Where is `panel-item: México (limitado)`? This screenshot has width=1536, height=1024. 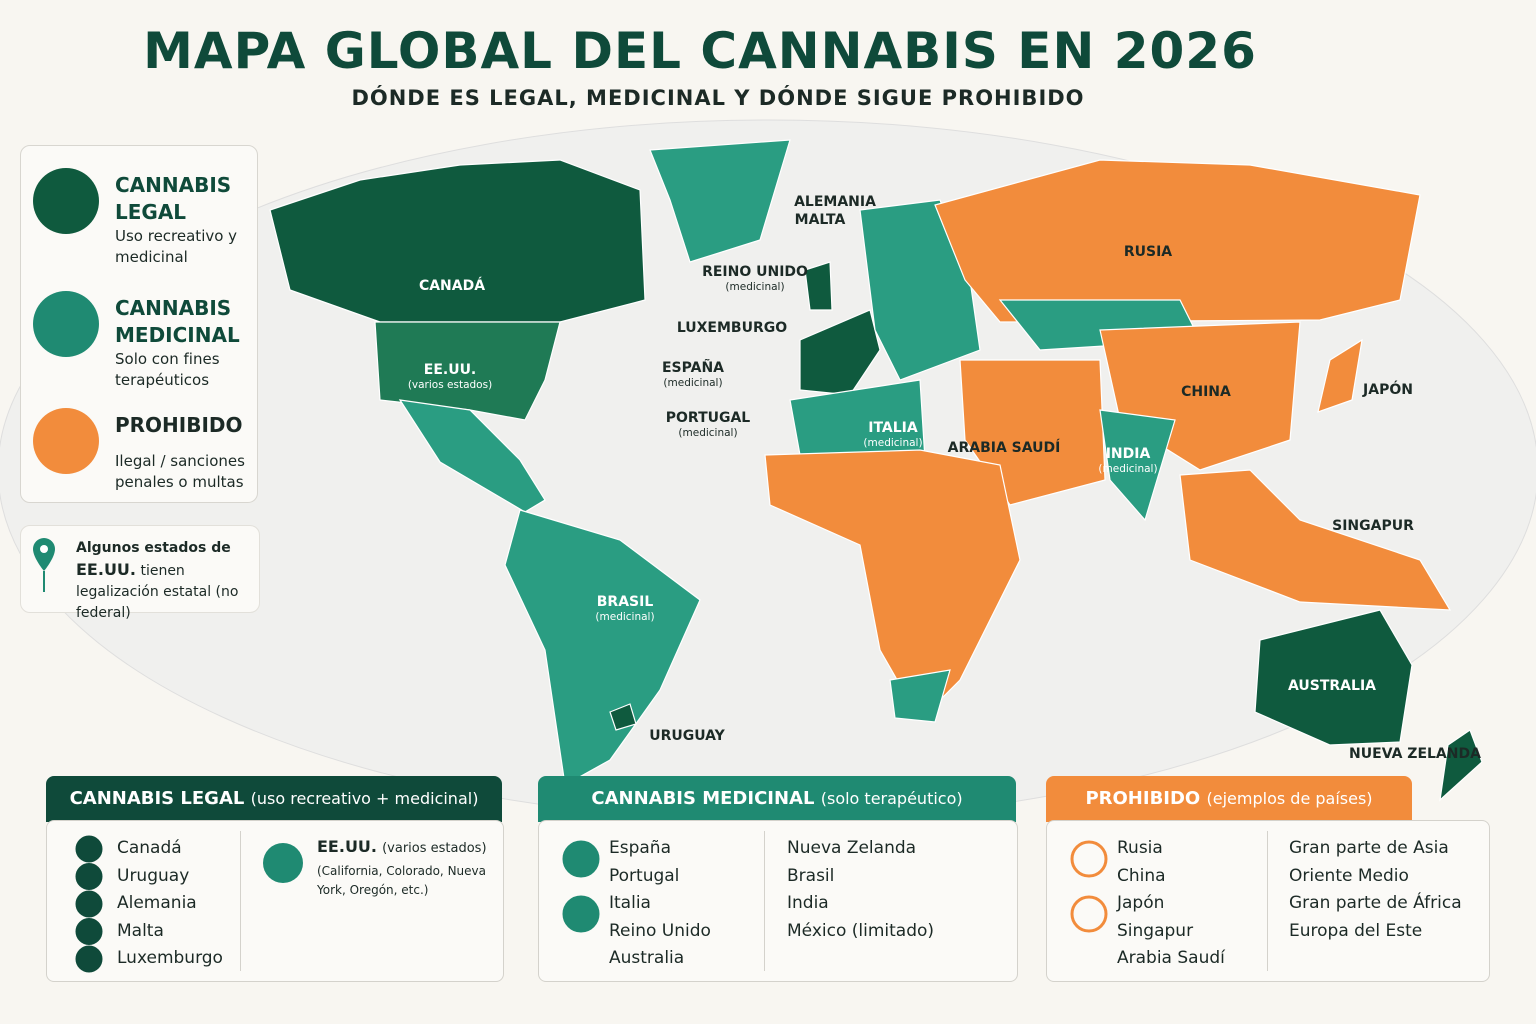 panel-item: México (limitado) is located at coordinates (861, 930).